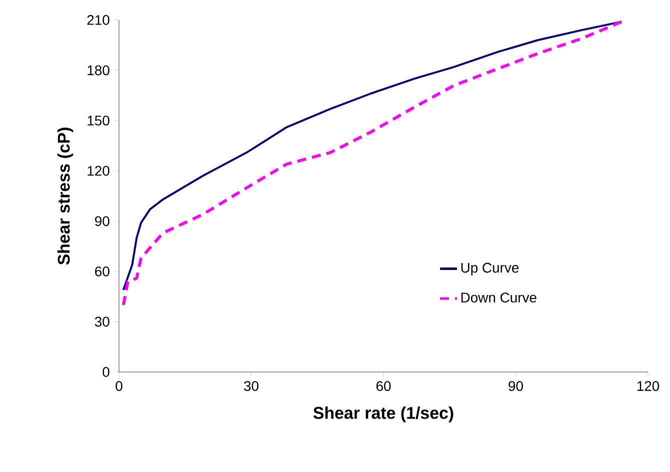 This screenshot has width=670, height=472. I want to click on y-tick-label: 30, so click(102, 321).